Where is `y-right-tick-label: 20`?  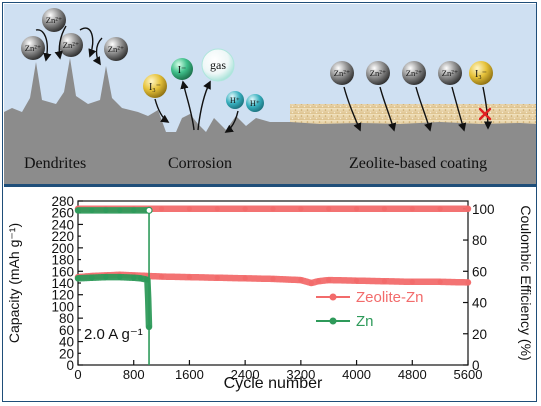
y-right-tick-label: 20 is located at coordinates (479, 334).